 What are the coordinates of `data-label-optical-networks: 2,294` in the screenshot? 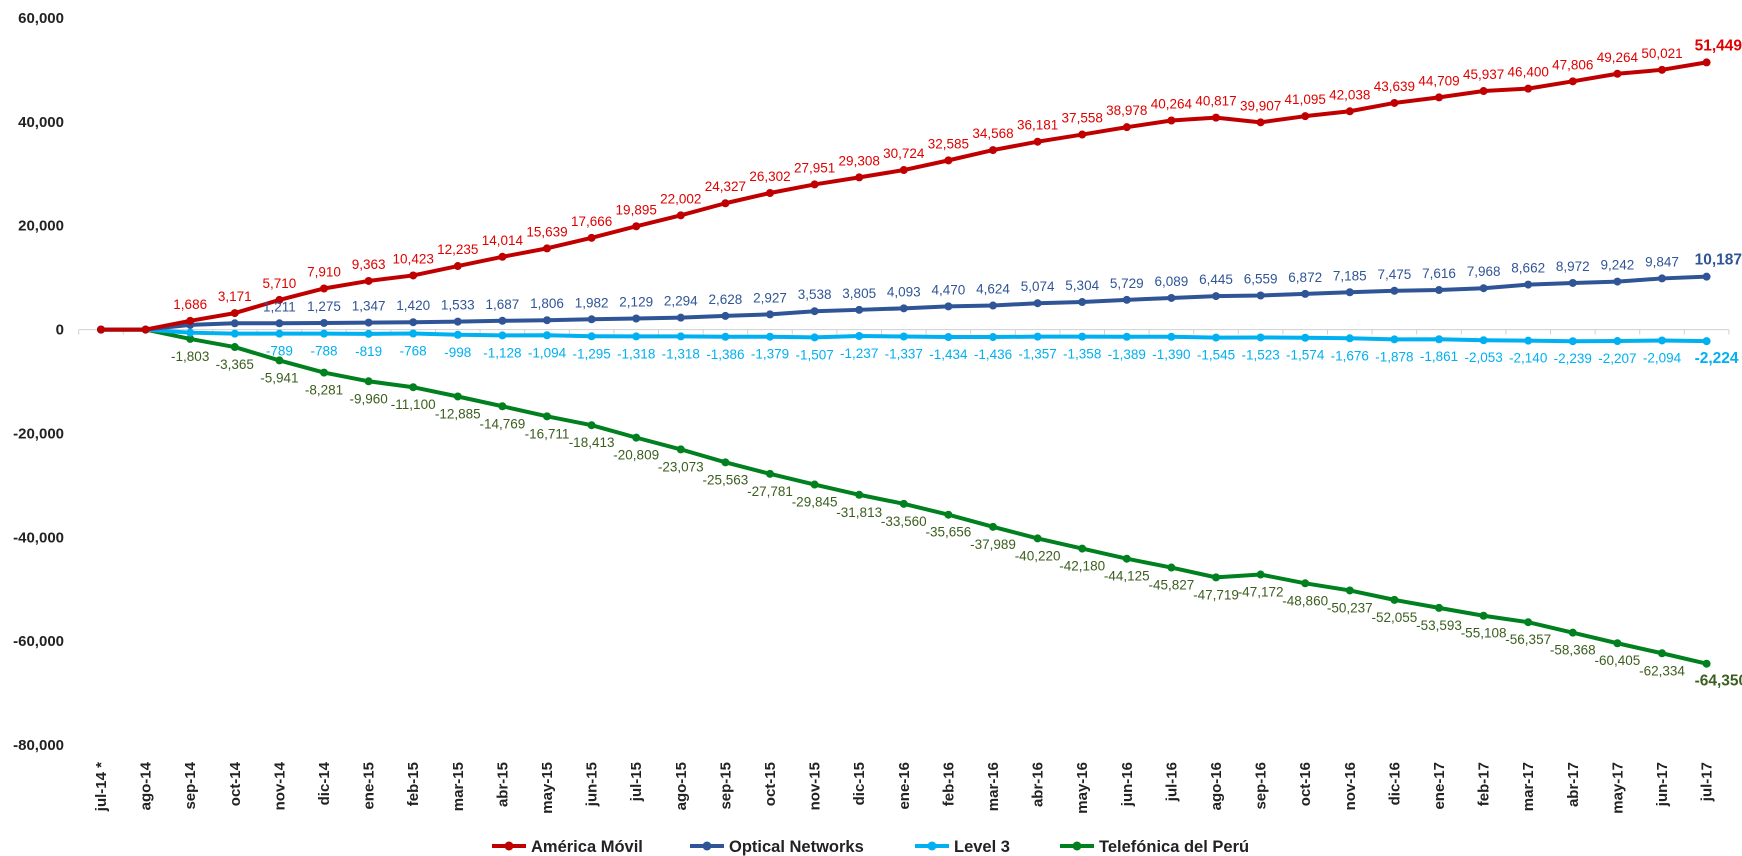 It's located at (681, 301).